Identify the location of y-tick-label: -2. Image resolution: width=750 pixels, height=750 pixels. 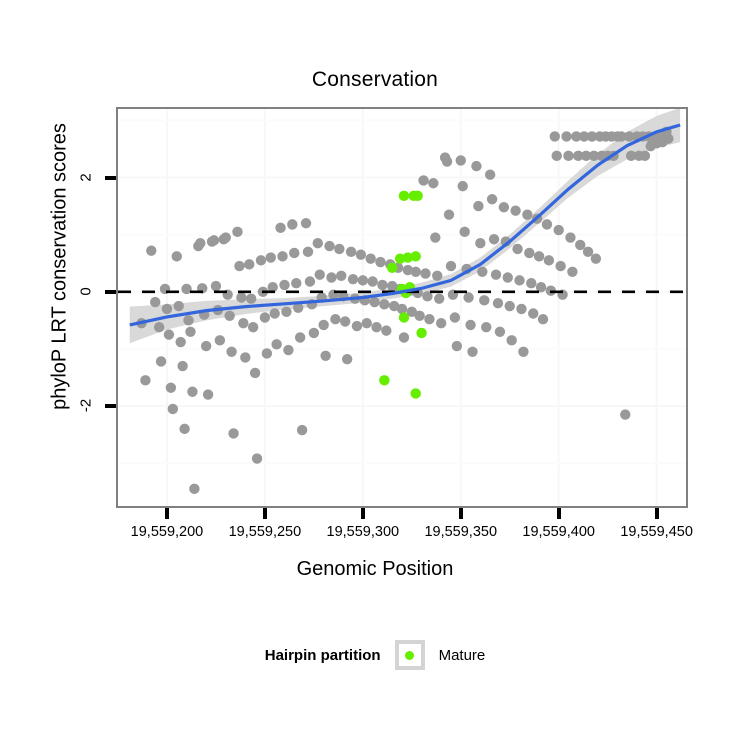
(86, 405).